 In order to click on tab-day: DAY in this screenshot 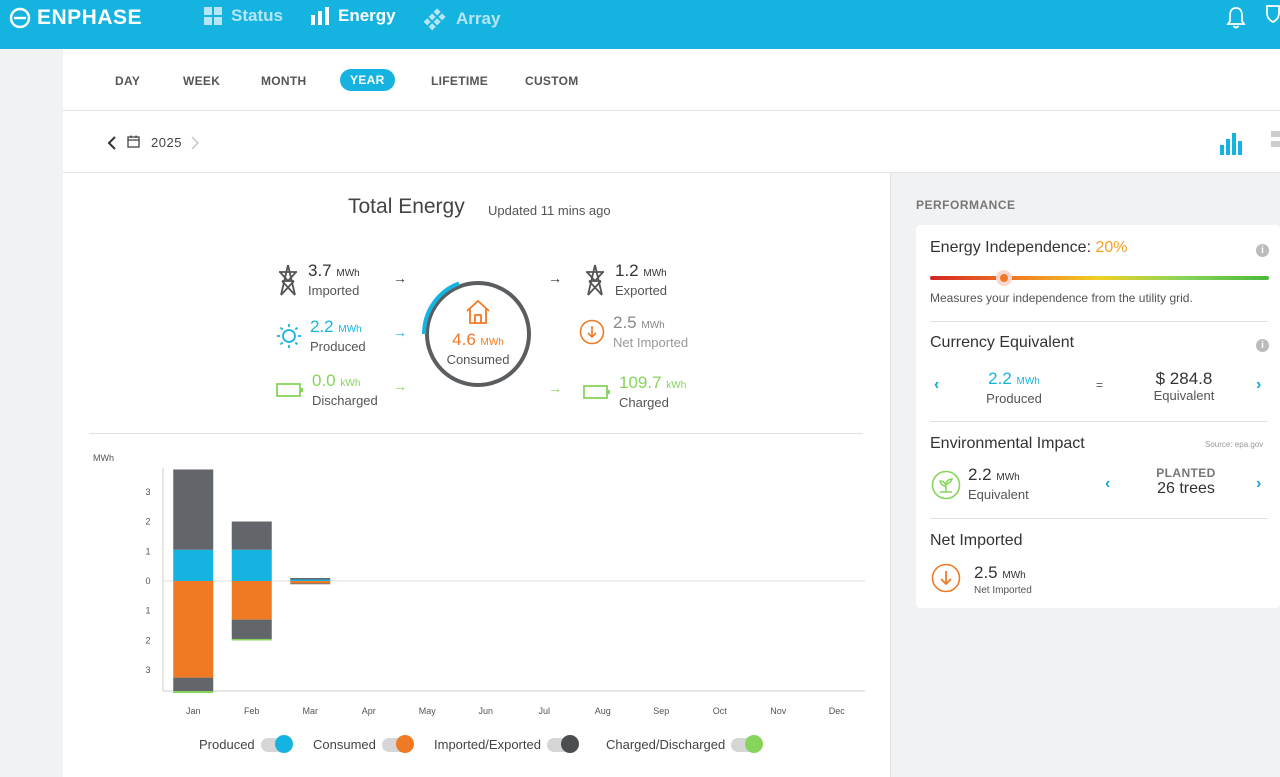, I will do `click(128, 81)`.